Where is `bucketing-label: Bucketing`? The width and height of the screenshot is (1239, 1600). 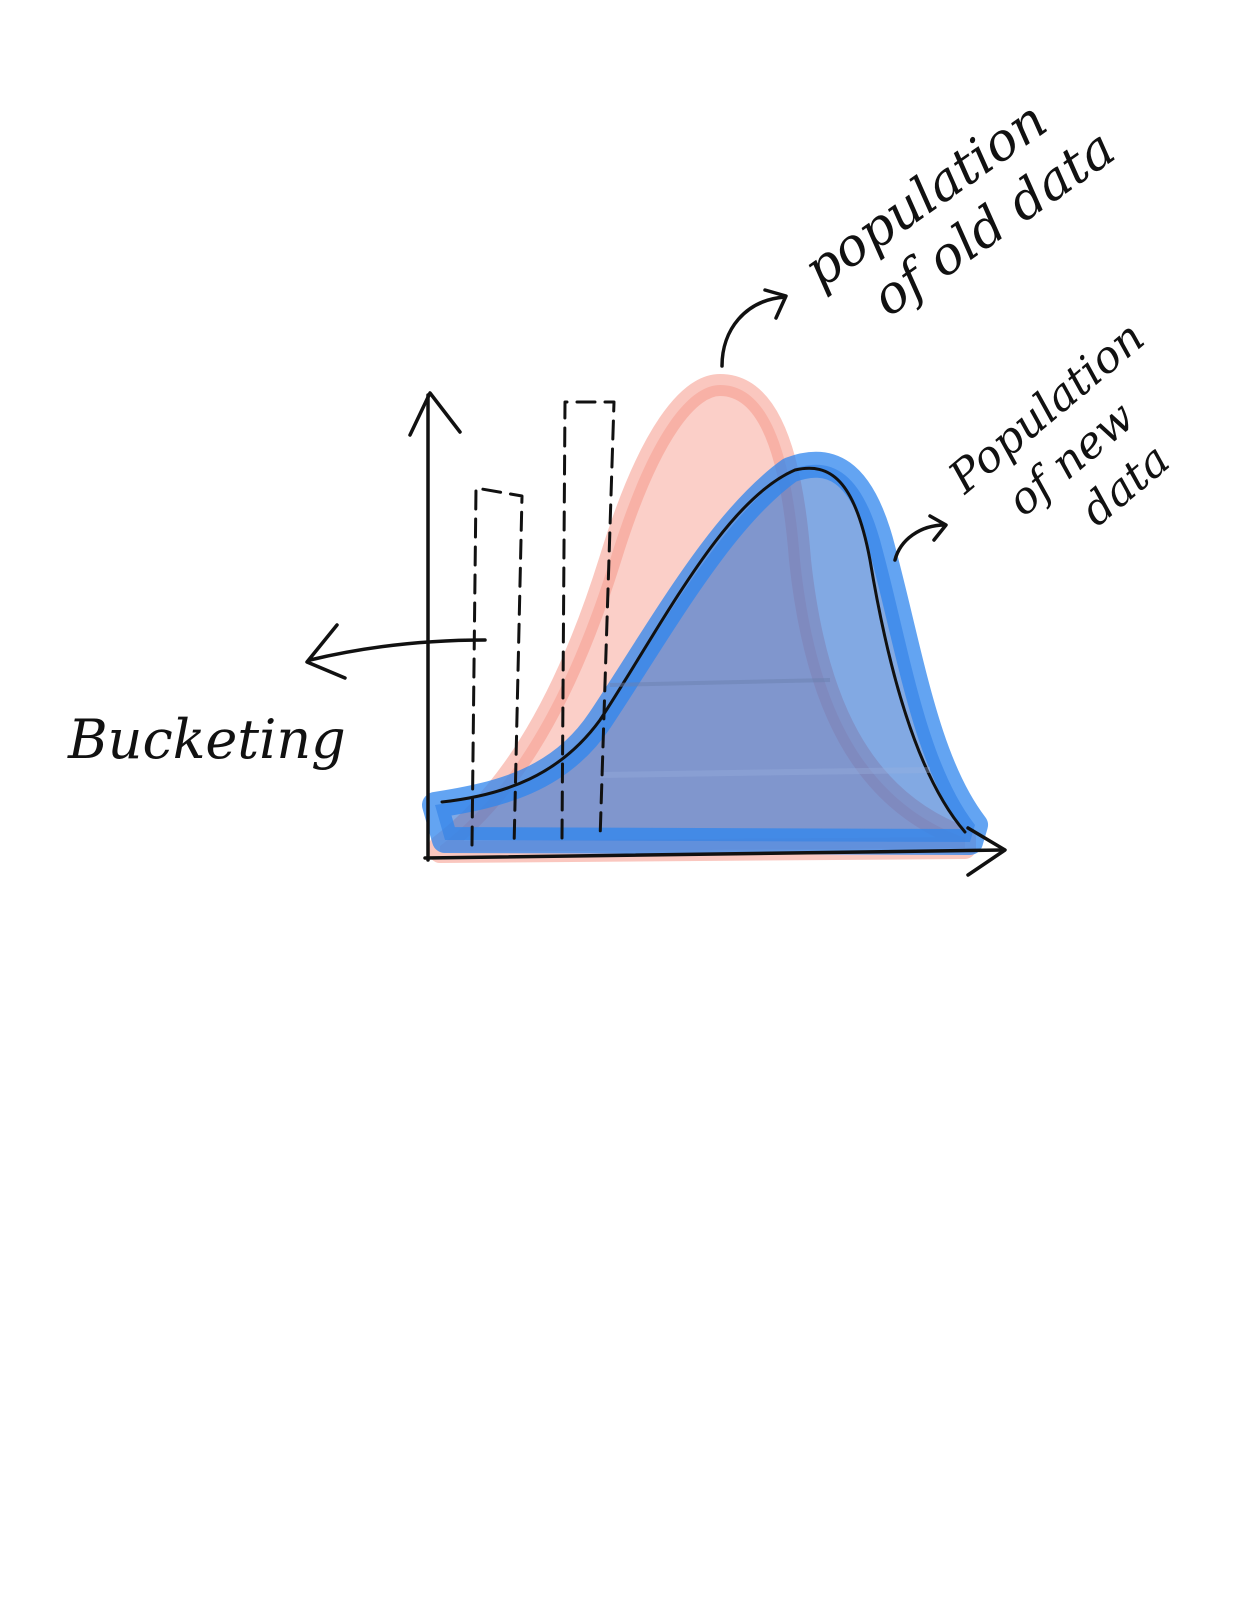
bucketing-label: Bucketing is located at coordinates (206, 739).